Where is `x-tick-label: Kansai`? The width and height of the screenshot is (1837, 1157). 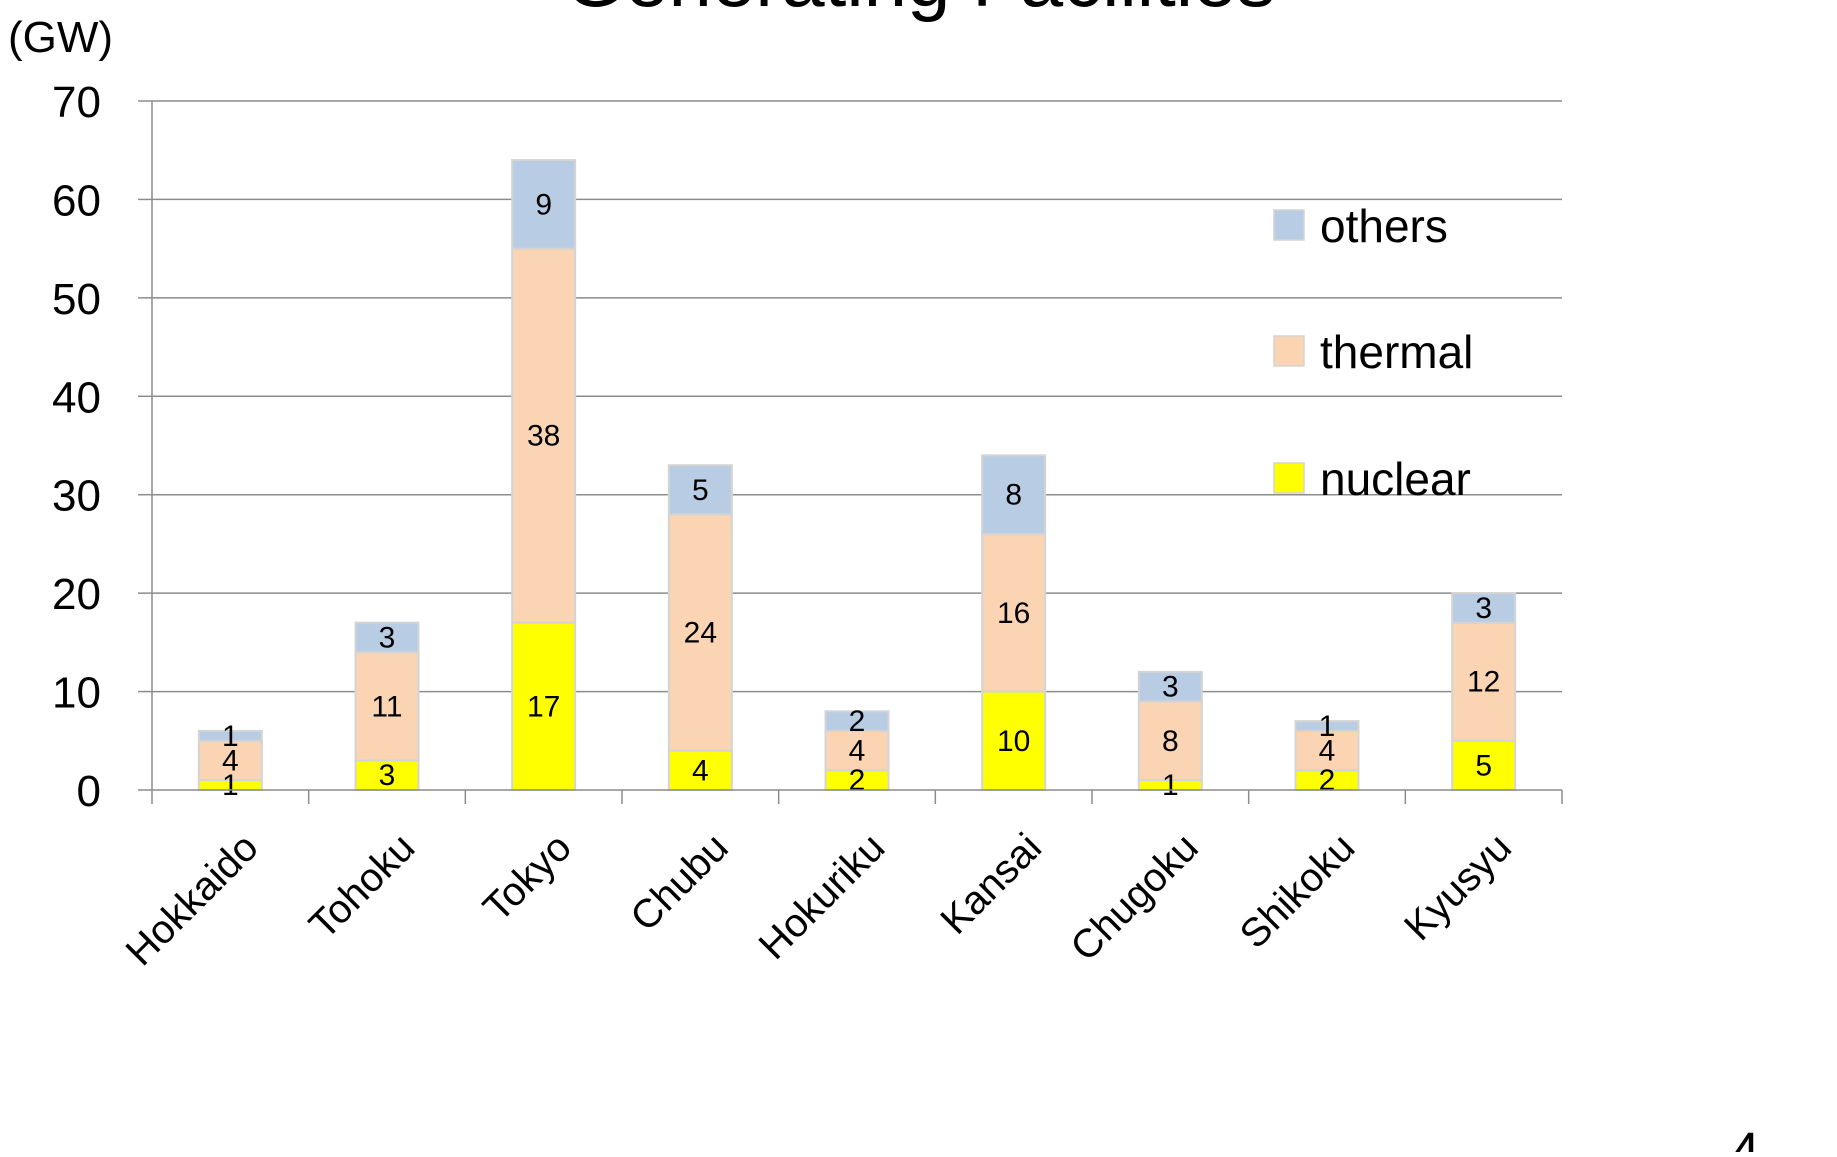
x-tick-label: Kansai is located at coordinates (991, 884).